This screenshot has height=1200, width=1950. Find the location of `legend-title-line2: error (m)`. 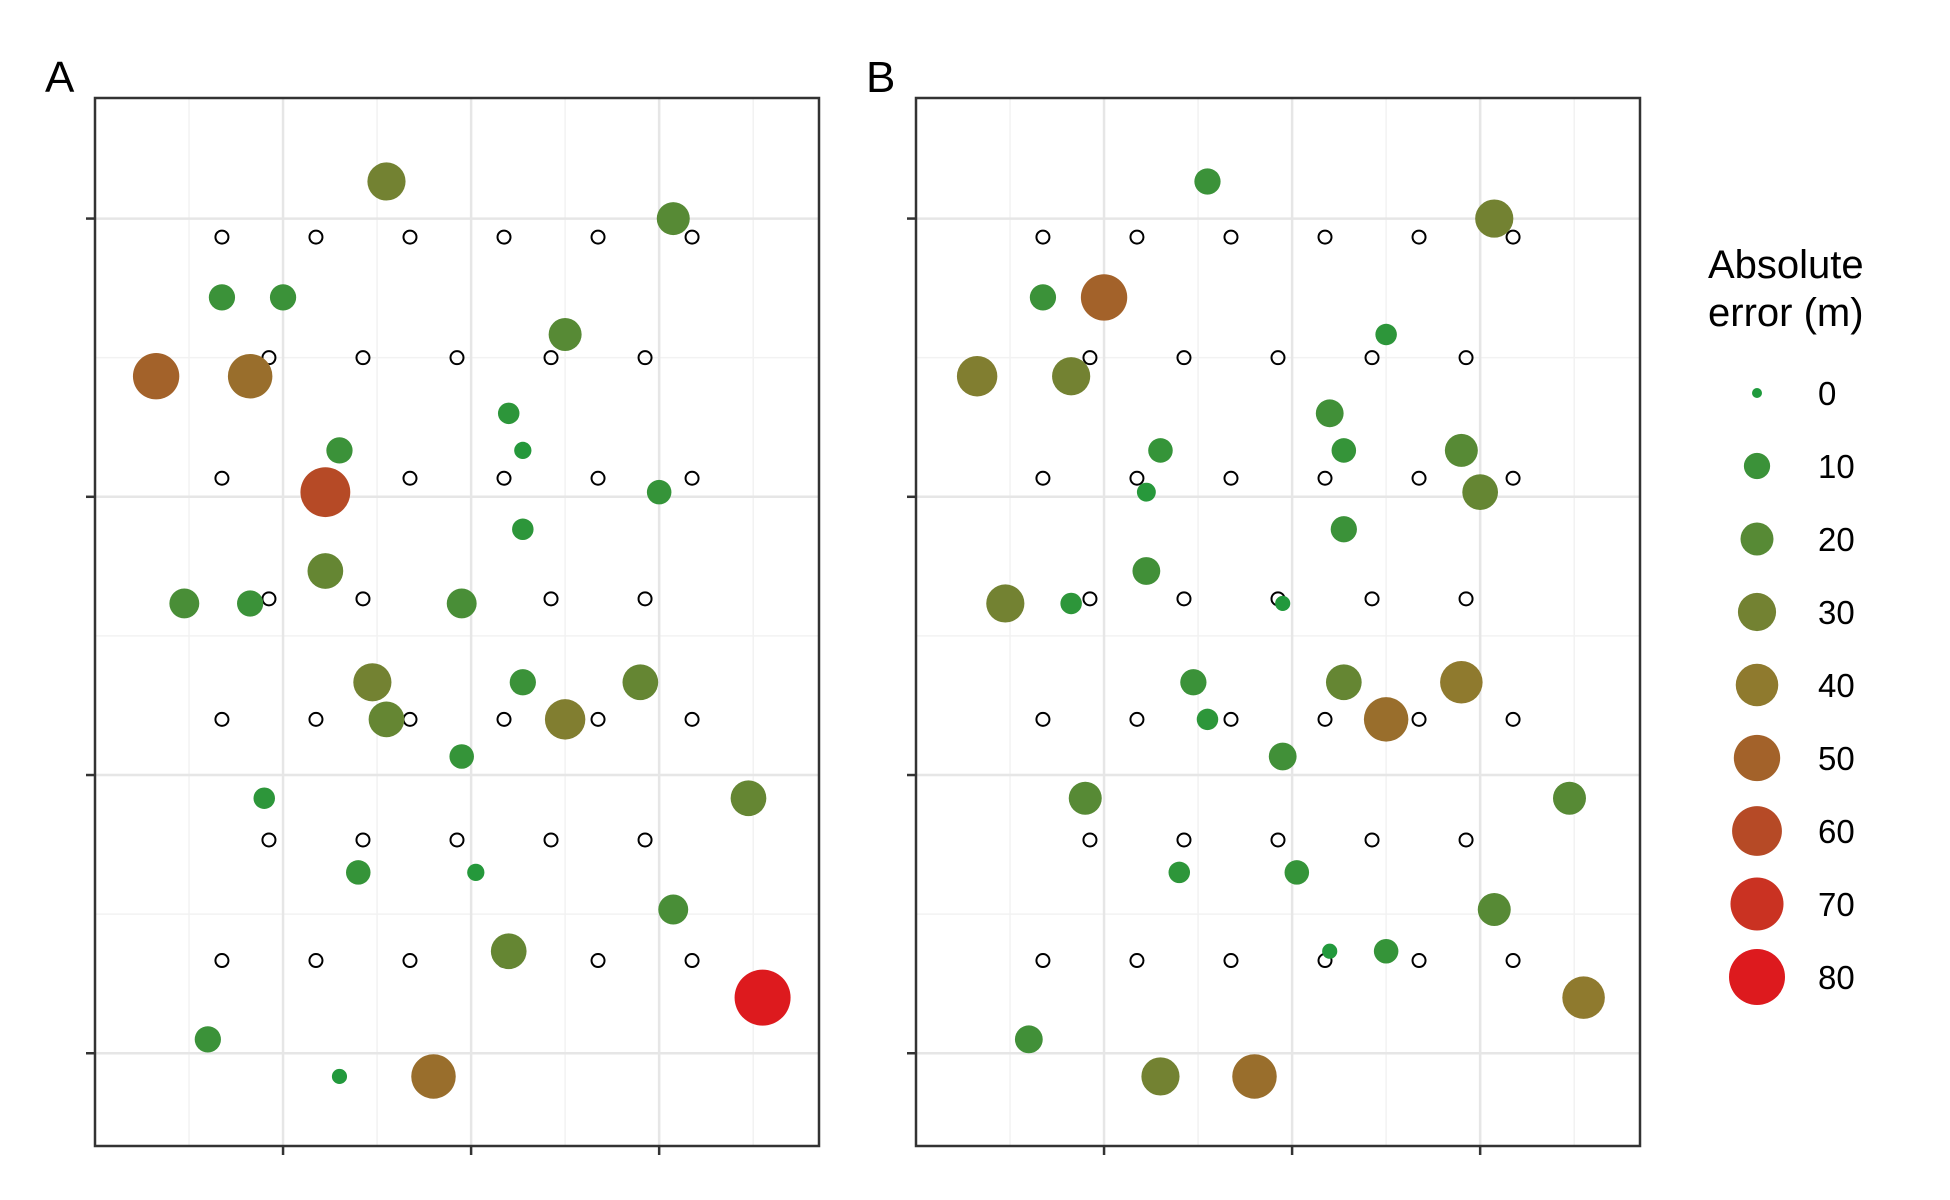

legend-title-line2: error (m) is located at coordinates (1786, 313).